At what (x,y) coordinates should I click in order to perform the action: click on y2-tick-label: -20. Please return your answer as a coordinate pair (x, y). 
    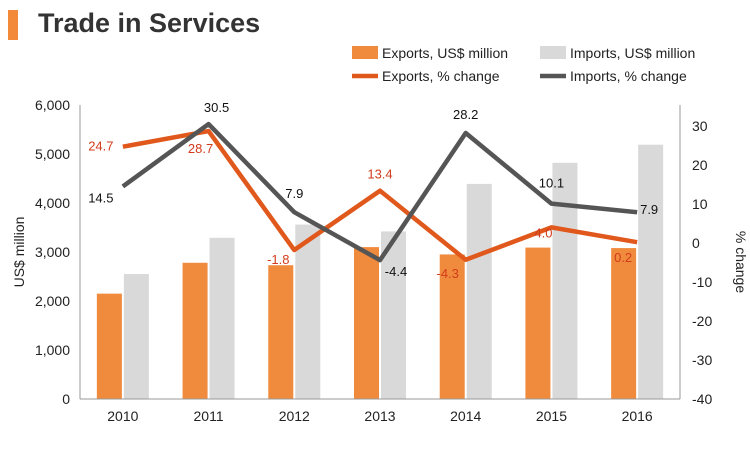
    Looking at the image, I should click on (702, 321).